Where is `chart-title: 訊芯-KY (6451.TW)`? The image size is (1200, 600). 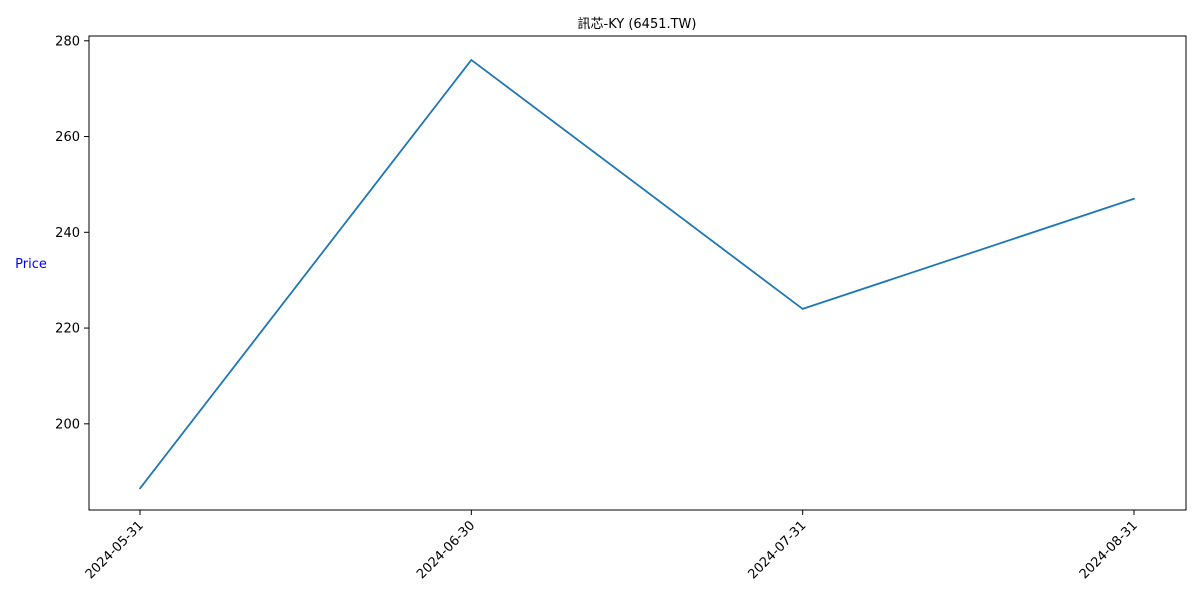 chart-title: 訊芯-KY (6451.TW) is located at coordinates (637, 24).